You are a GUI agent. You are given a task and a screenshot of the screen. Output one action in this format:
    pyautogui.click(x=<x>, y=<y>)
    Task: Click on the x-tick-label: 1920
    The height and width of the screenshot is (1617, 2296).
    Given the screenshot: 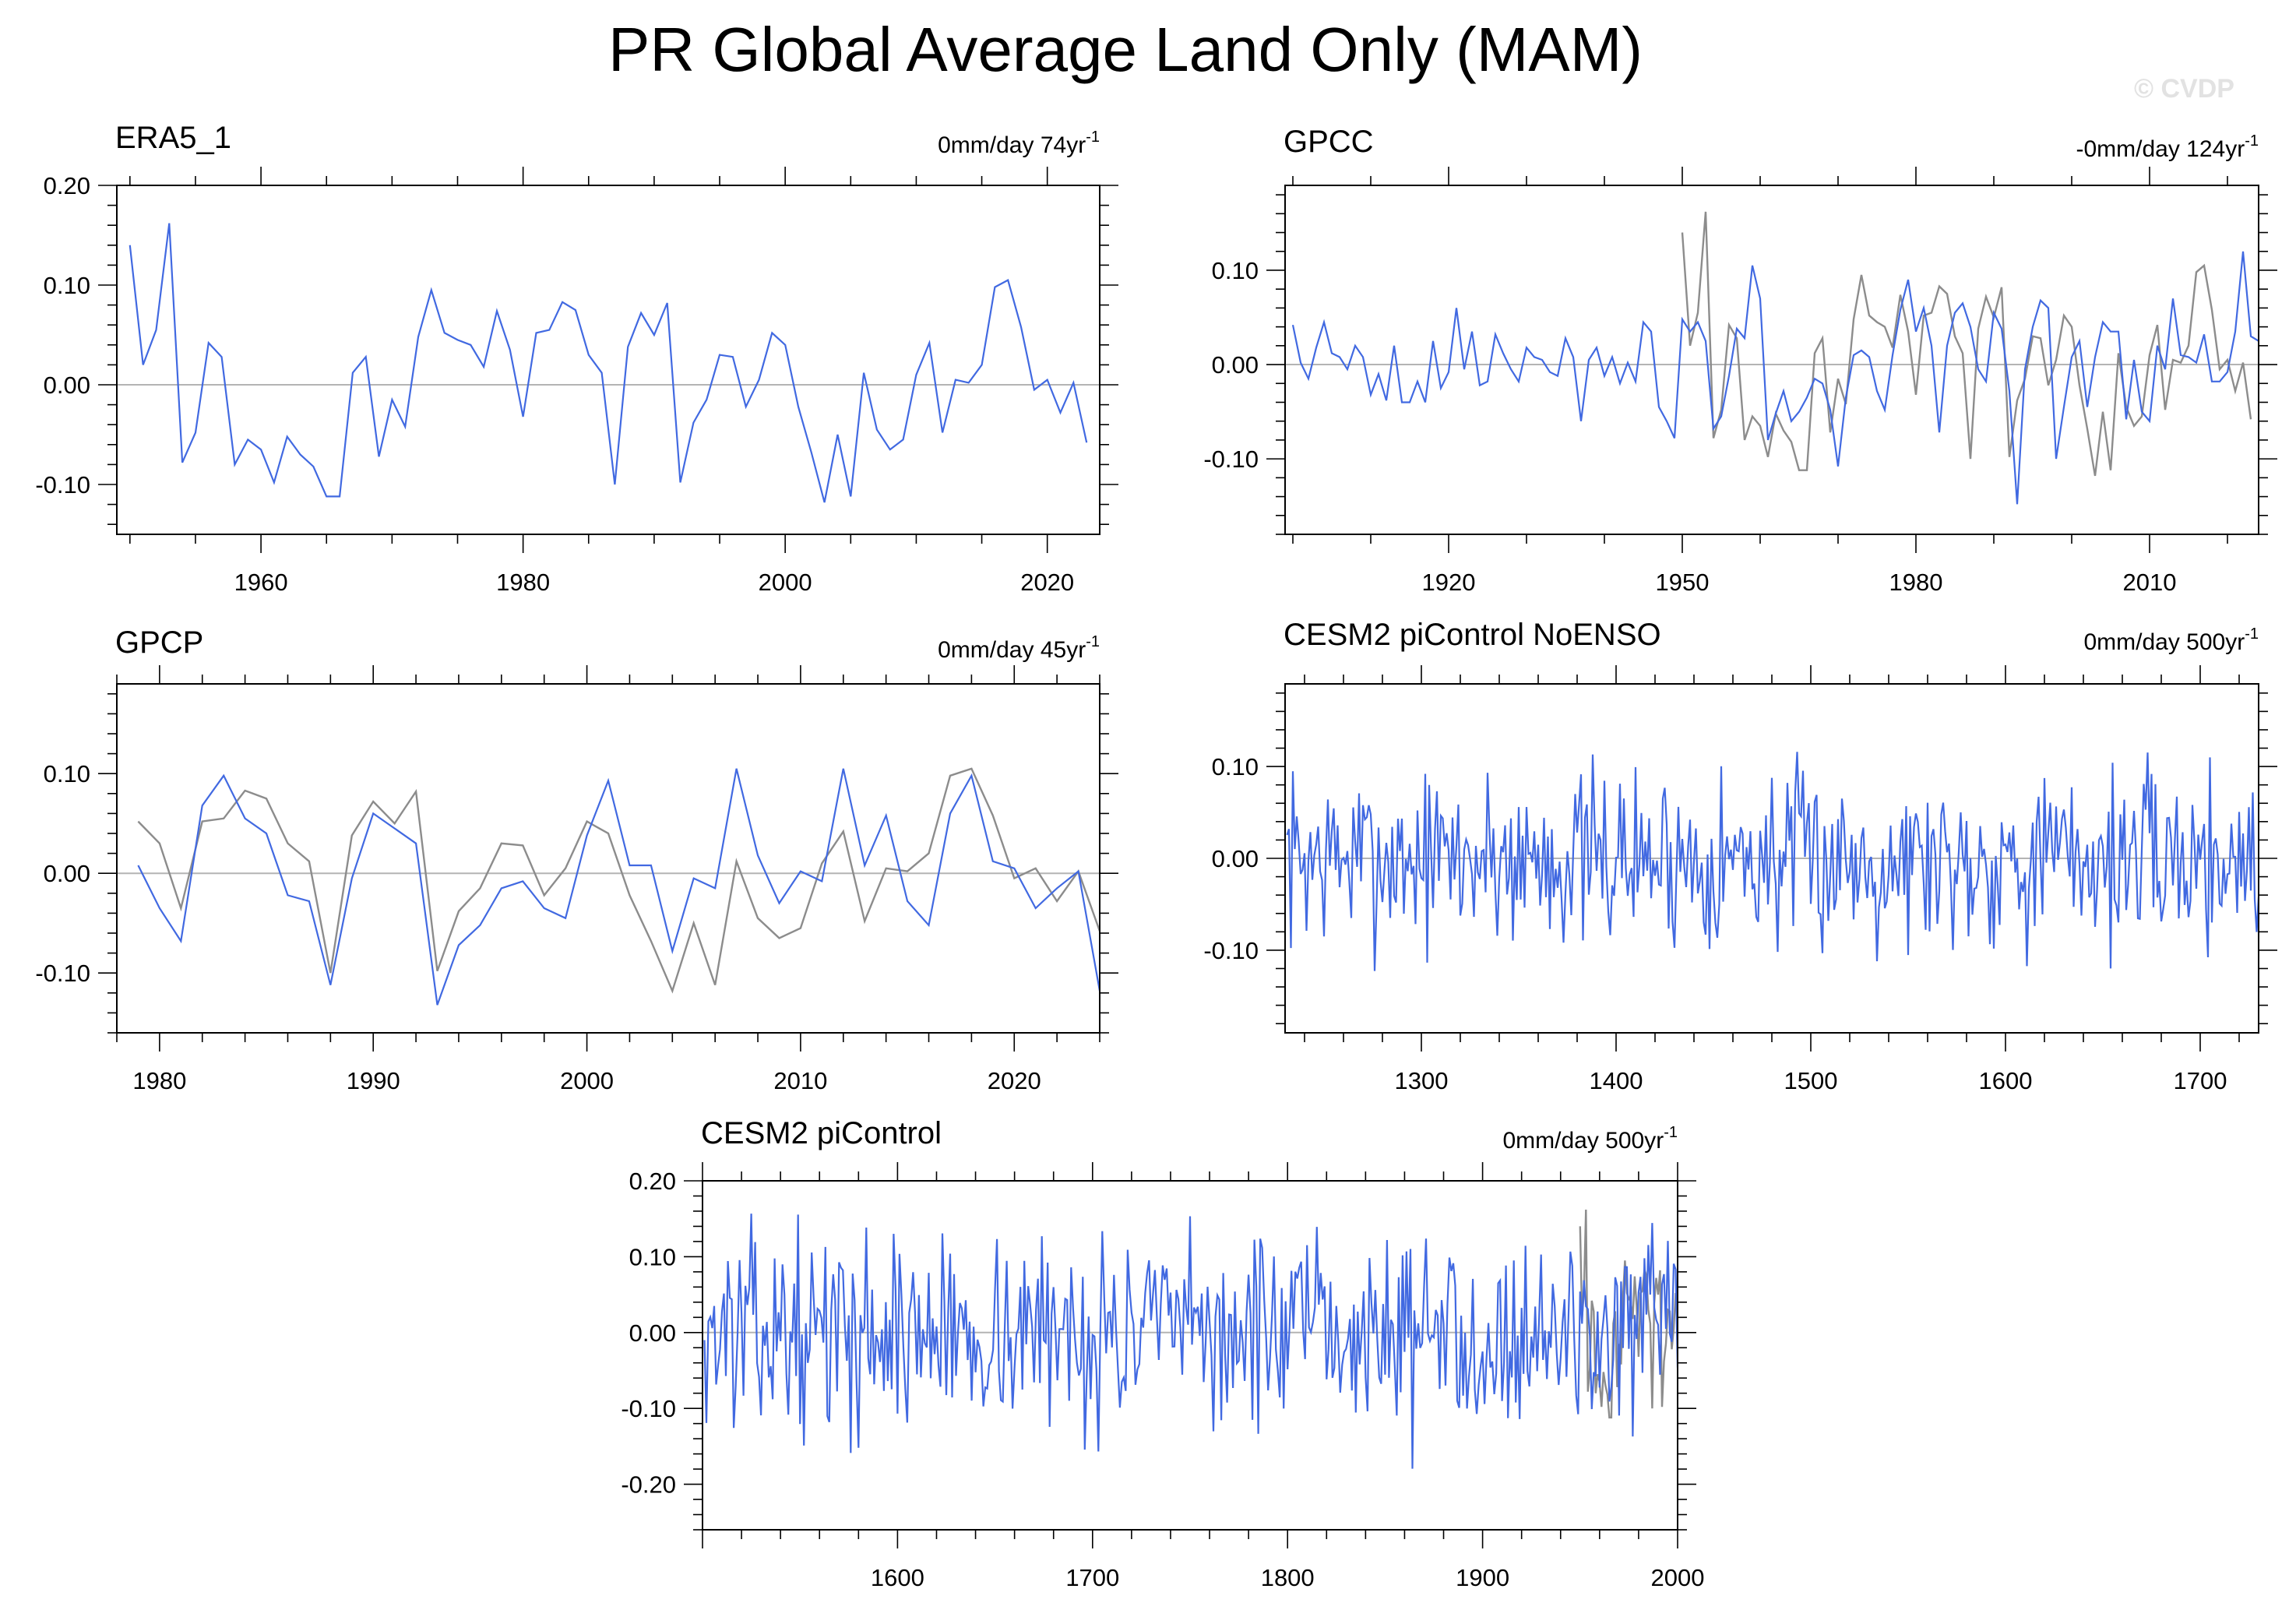 What is the action you would take?
    pyautogui.click(x=1449, y=582)
    